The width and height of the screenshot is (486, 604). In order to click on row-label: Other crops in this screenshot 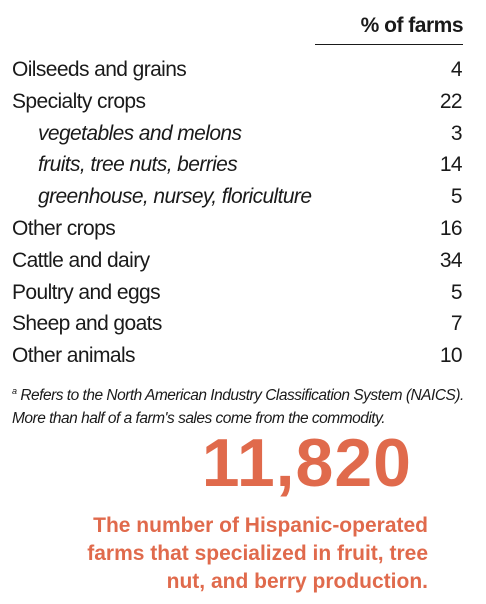, I will do `click(64, 228)`.